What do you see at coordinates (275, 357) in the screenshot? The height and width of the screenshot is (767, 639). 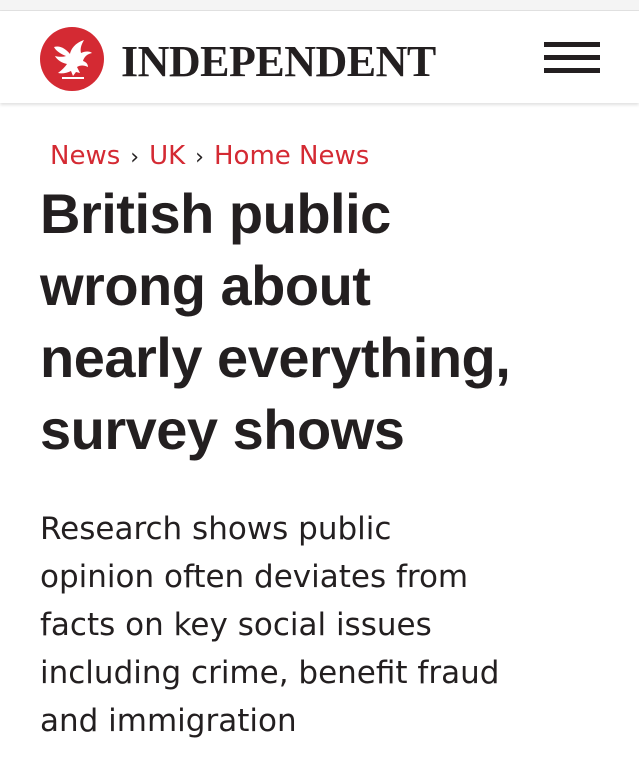 I see `headline-line: nearly everything,` at bounding box center [275, 357].